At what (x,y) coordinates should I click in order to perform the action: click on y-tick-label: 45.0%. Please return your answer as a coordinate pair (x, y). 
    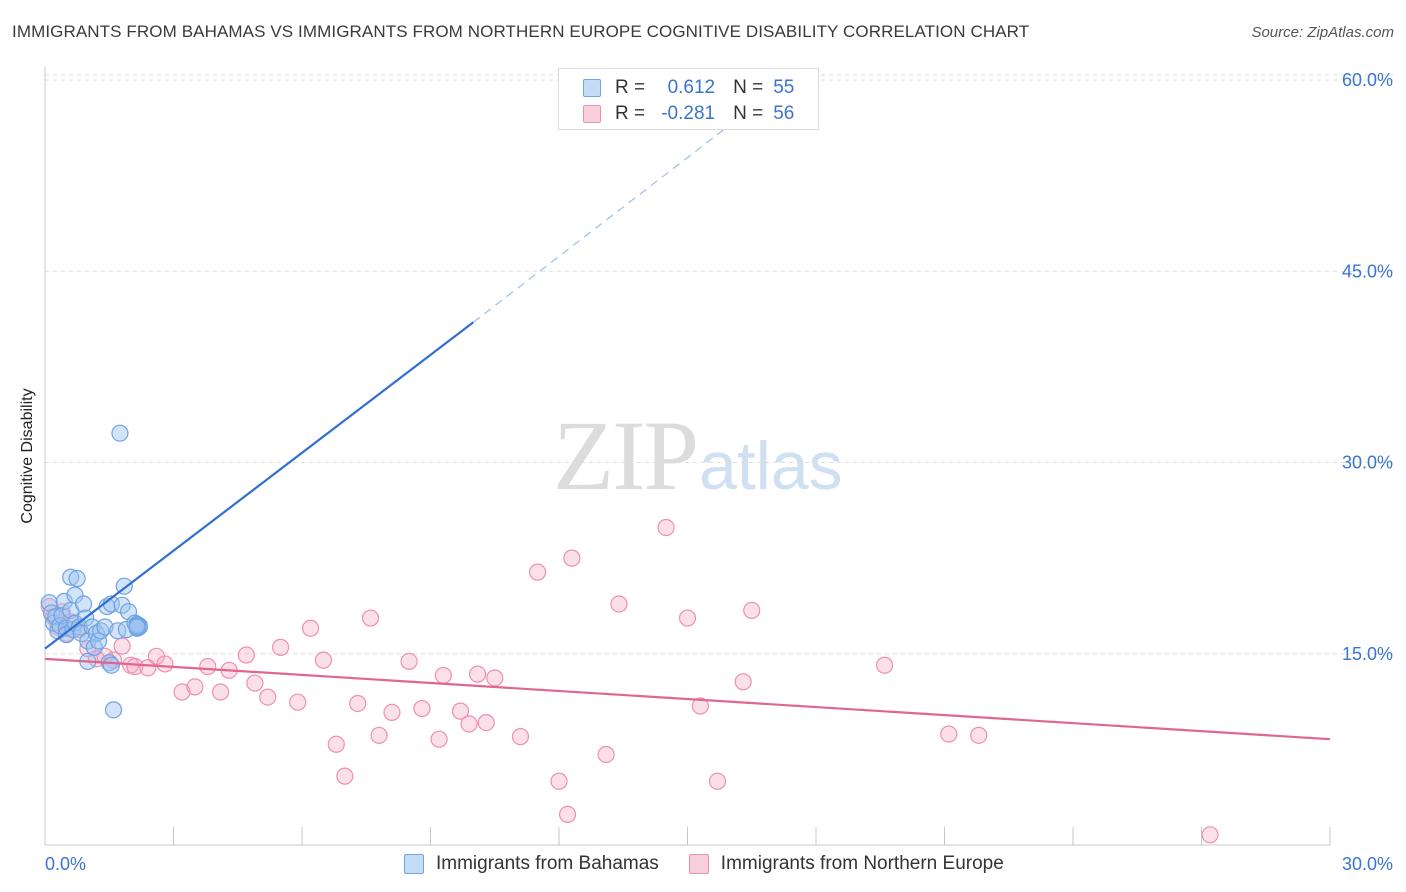
    Looking at the image, I should click on (1367, 271).